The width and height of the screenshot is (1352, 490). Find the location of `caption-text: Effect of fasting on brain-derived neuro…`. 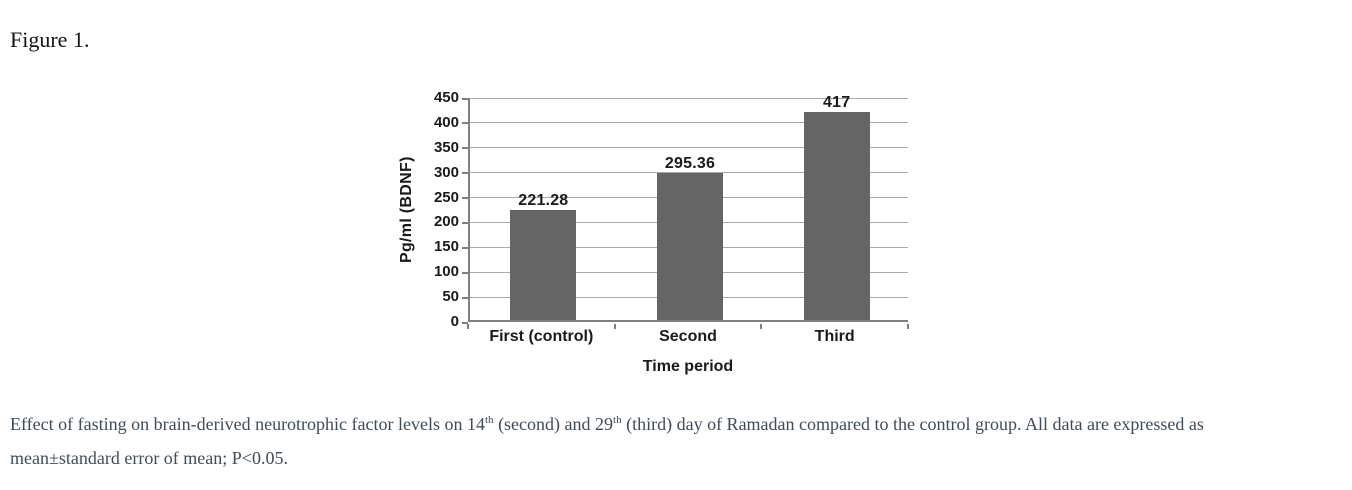

caption-text: Effect of fasting on brain-derived neuro… is located at coordinates (247, 424).